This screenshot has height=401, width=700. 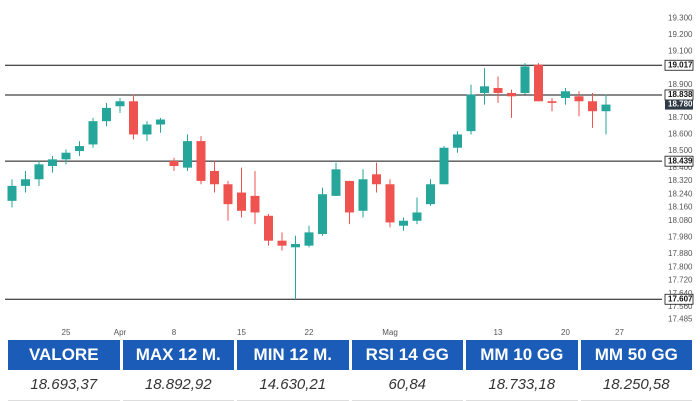 What do you see at coordinates (293, 355) in the screenshot?
I see `table-header: MIN 12 M.` at bounding box center [293, 355].